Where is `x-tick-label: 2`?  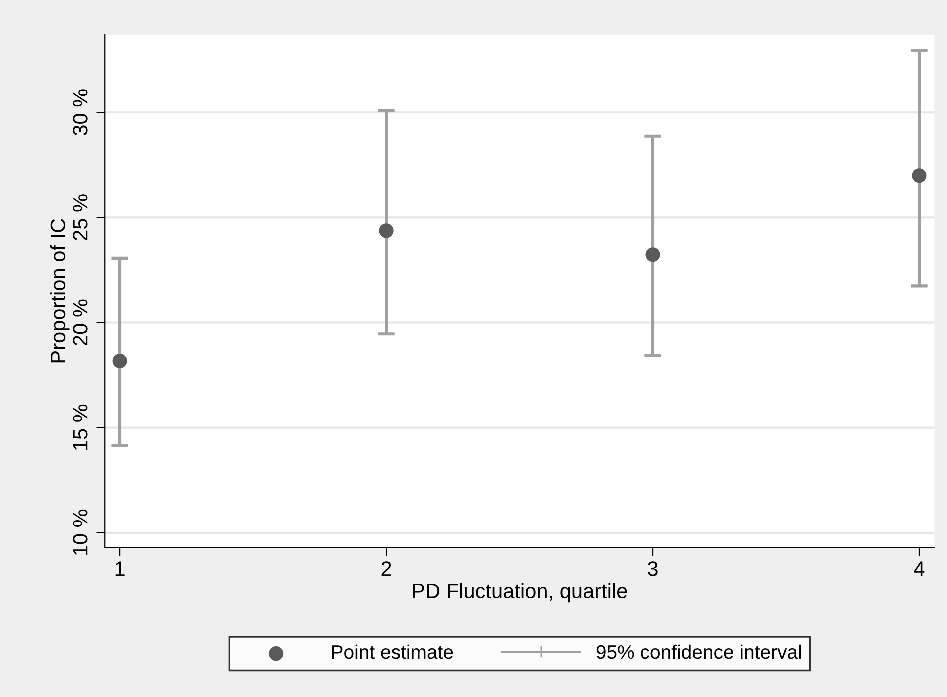 x-tick-label: 2 is located at coordinates (387, 569).